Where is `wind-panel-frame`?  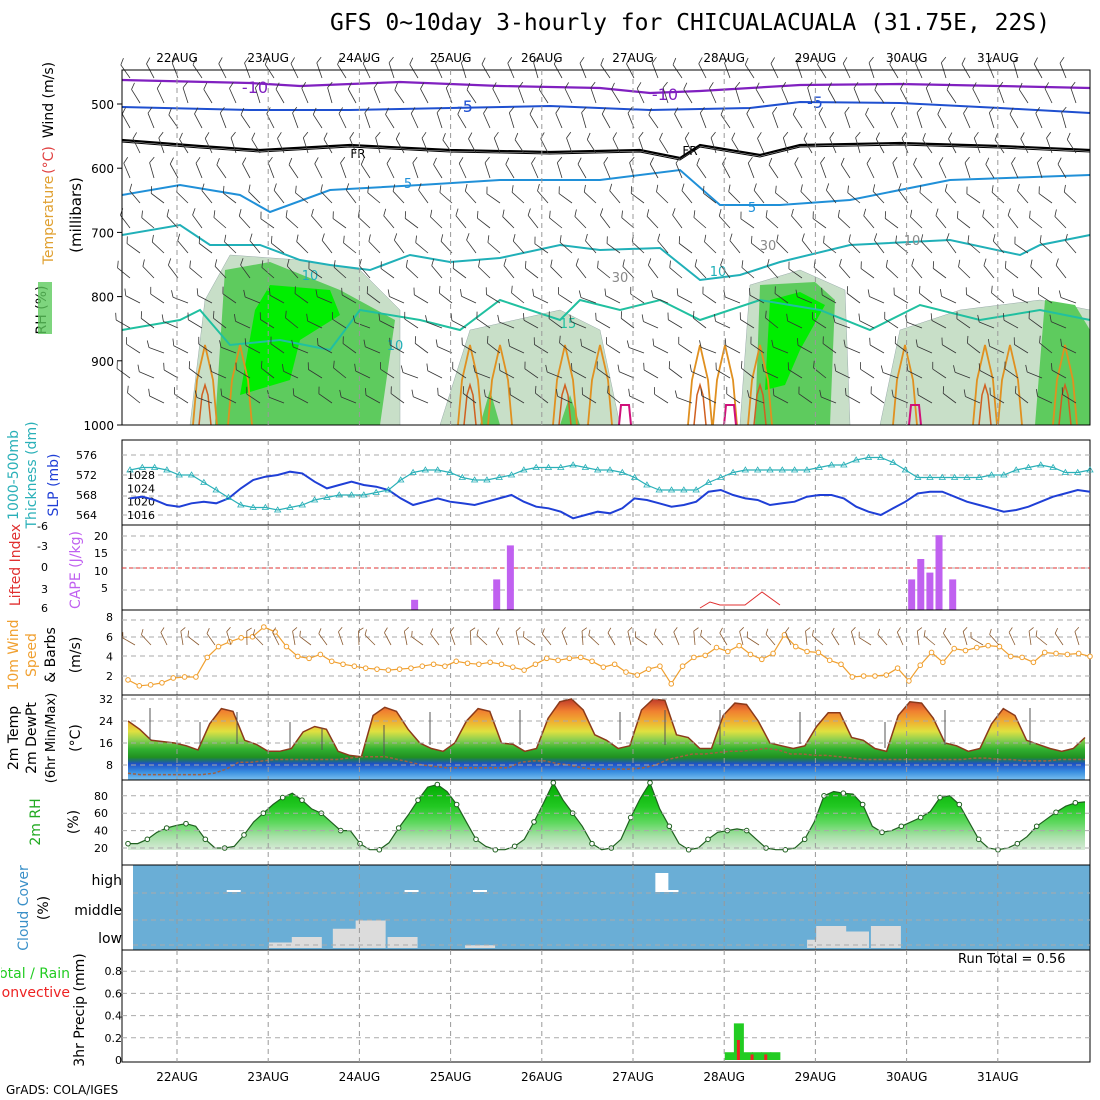 wind-panel-frame is located at coordinates (606, 652).